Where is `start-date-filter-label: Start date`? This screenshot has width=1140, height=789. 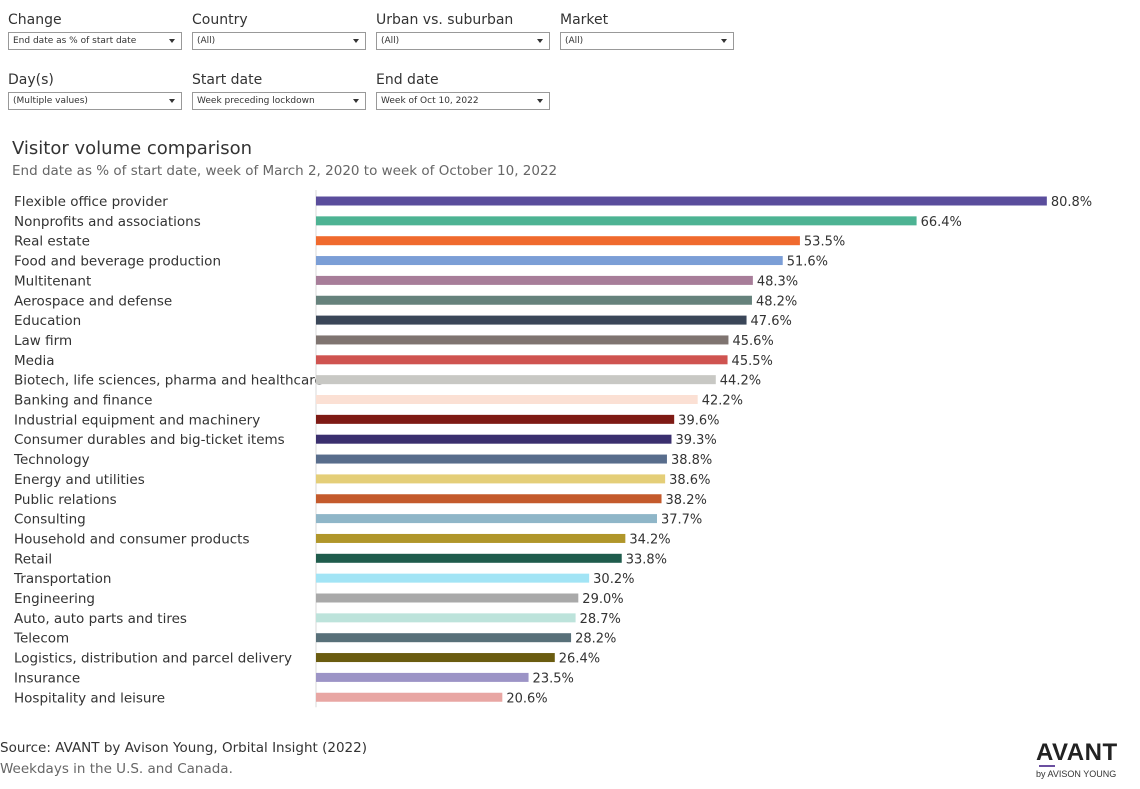
start-date-filter-label: Start date is located at coordinates (227, 80).